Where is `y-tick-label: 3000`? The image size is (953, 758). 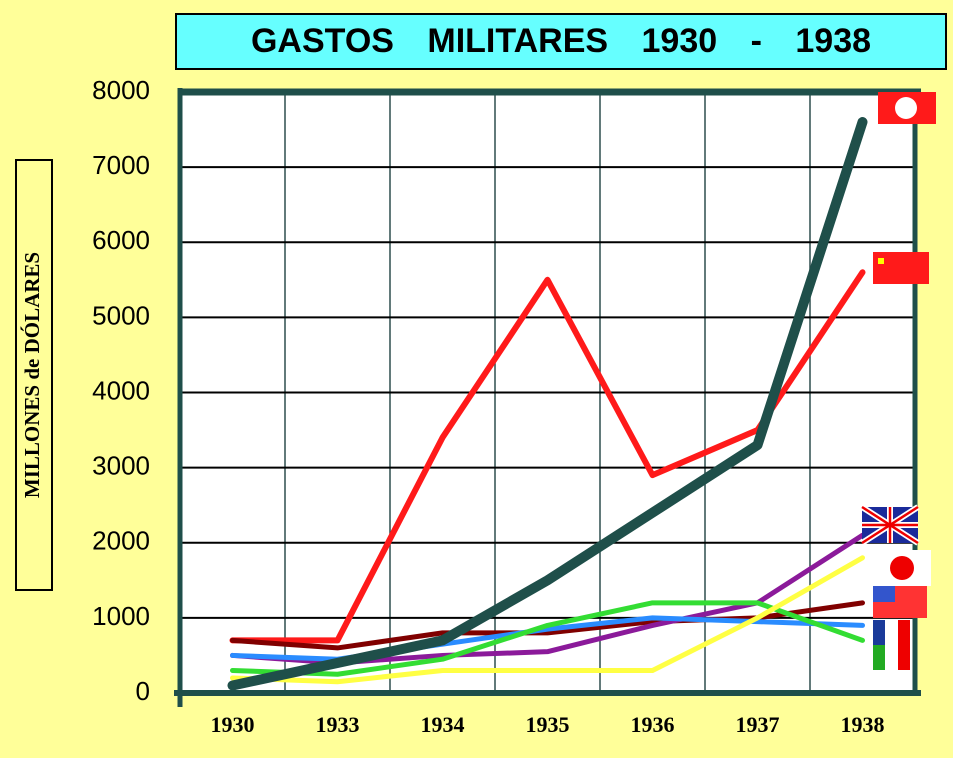
y-tick-label: 3000 is located at coordinates (121, 466).